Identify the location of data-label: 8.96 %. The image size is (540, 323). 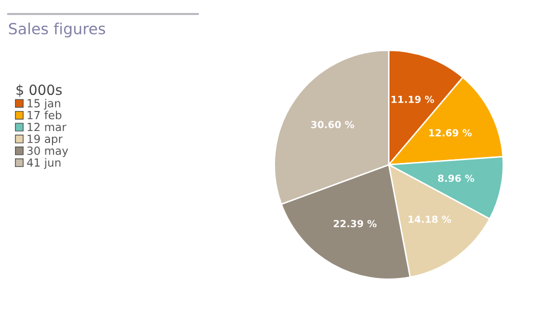
(456, 178).